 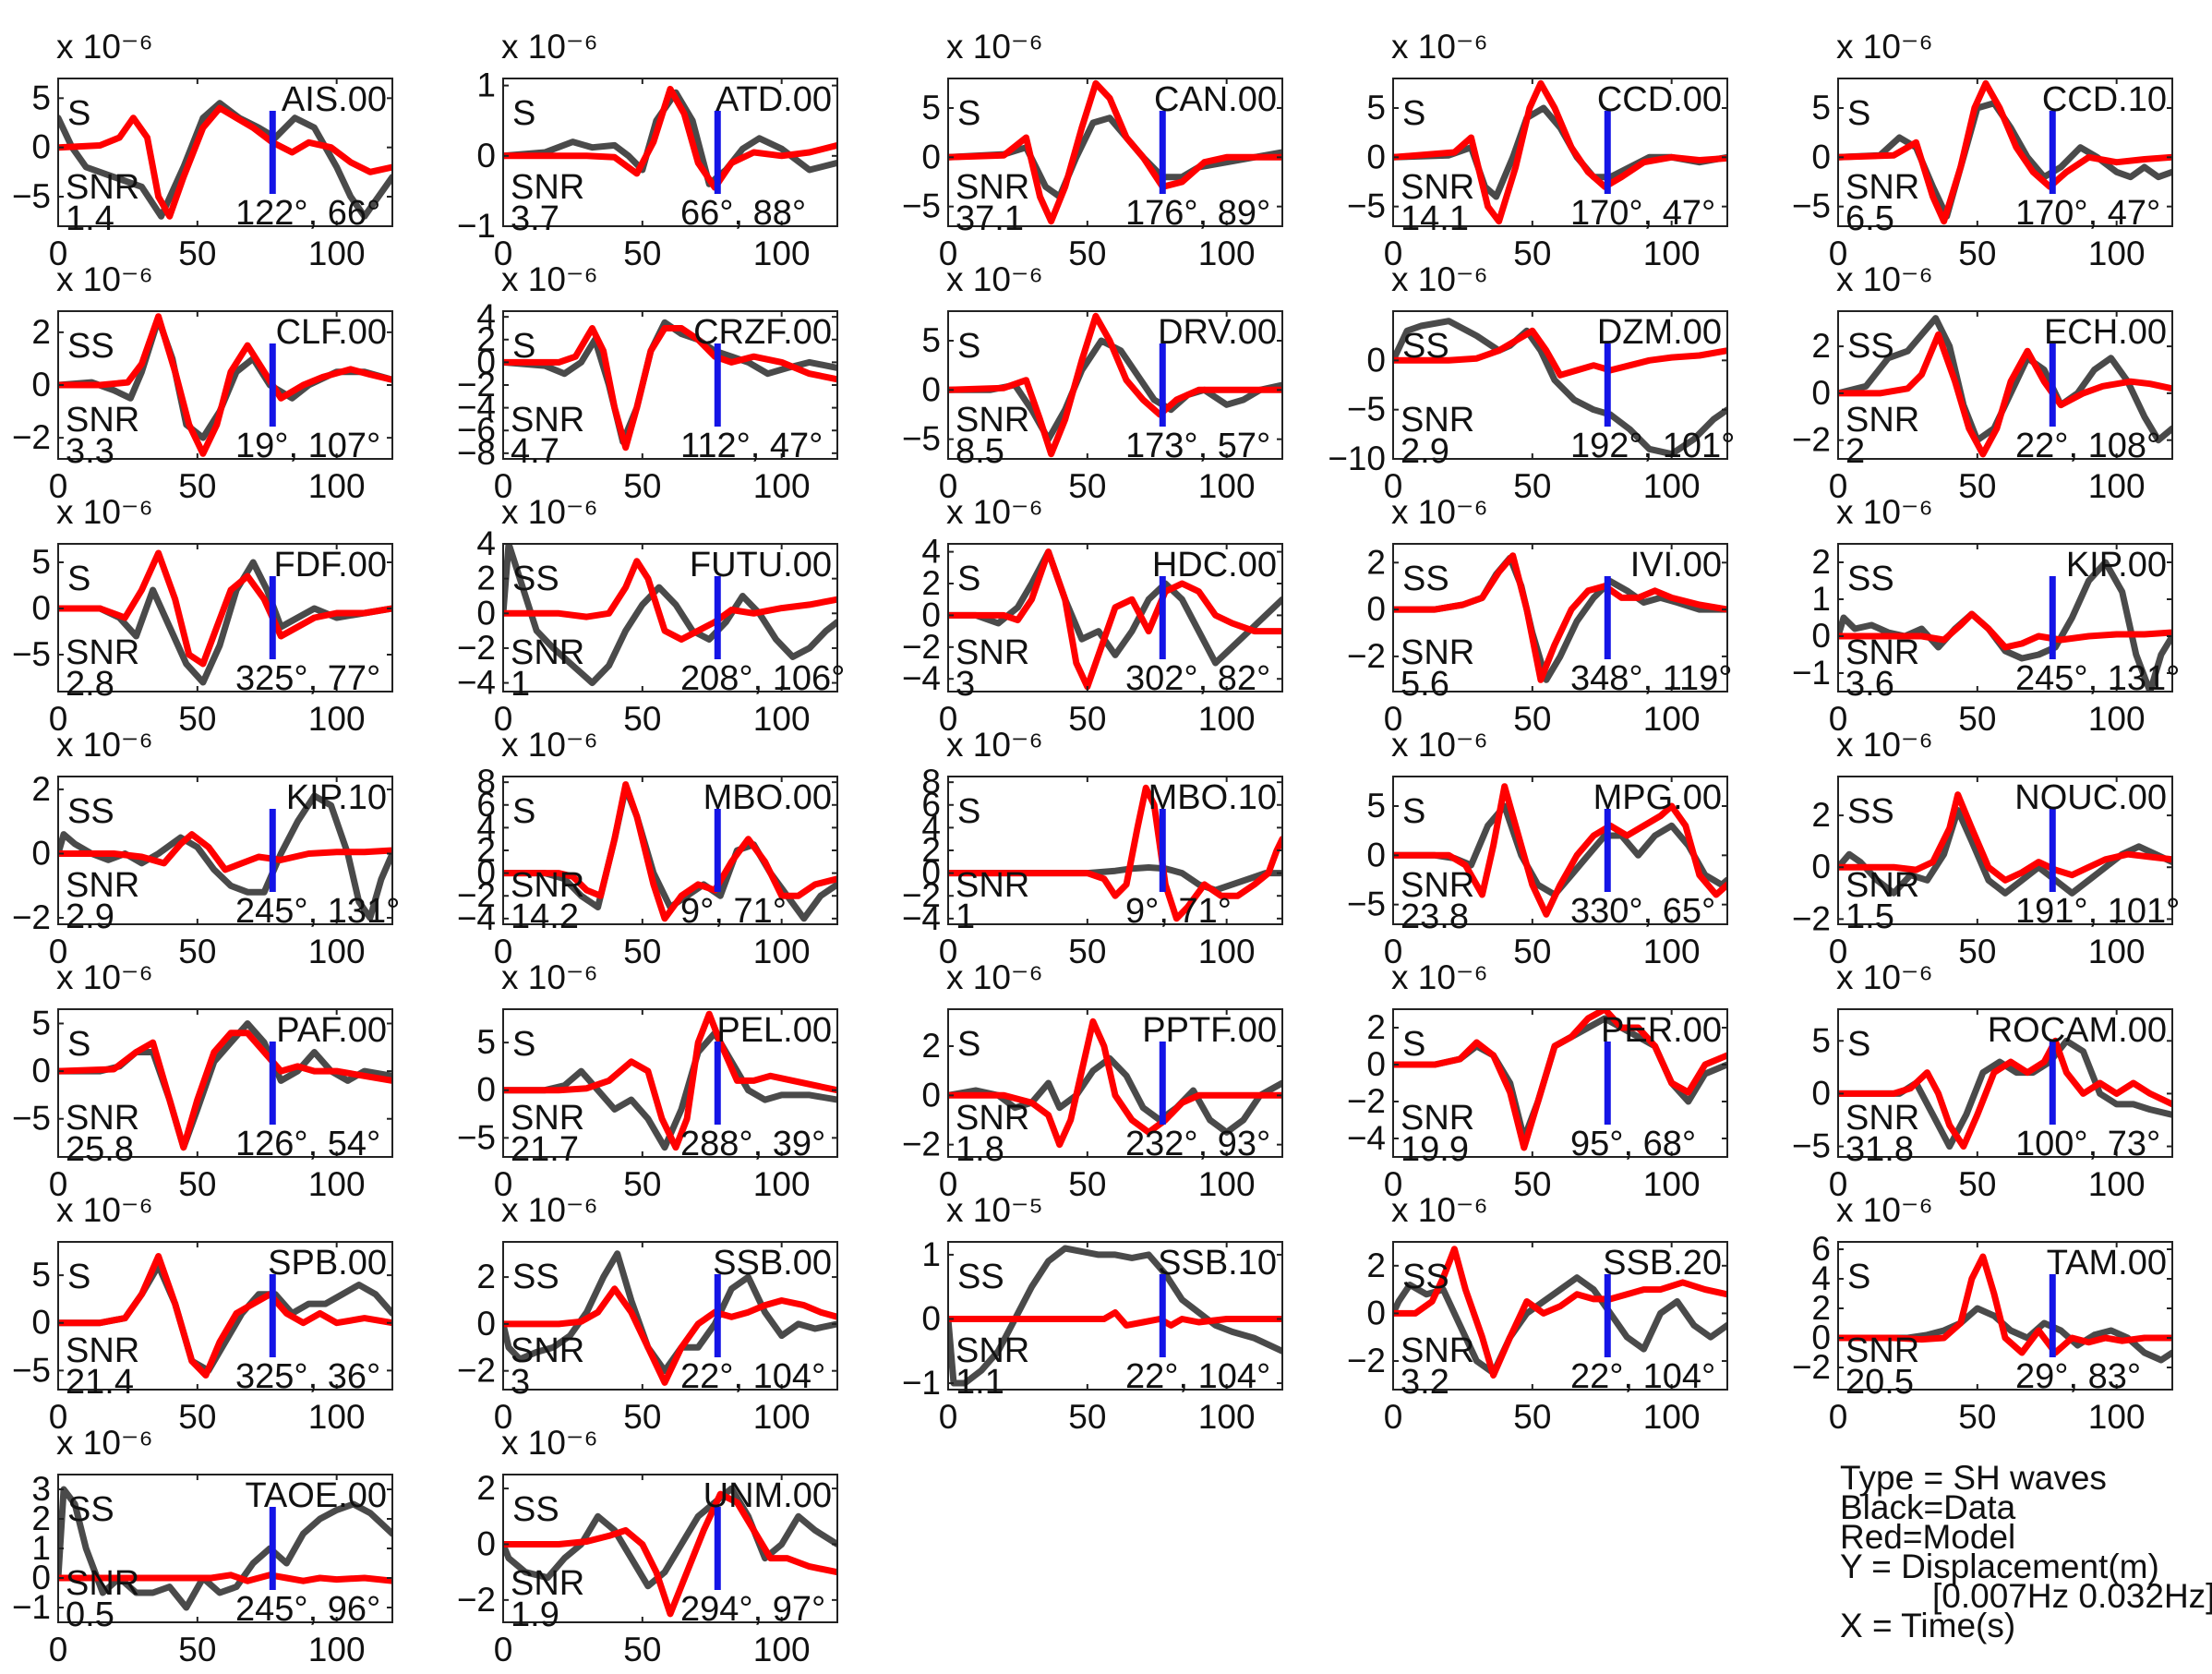 I want to click on ytick-label: 5, so click(x=1376, y=806).